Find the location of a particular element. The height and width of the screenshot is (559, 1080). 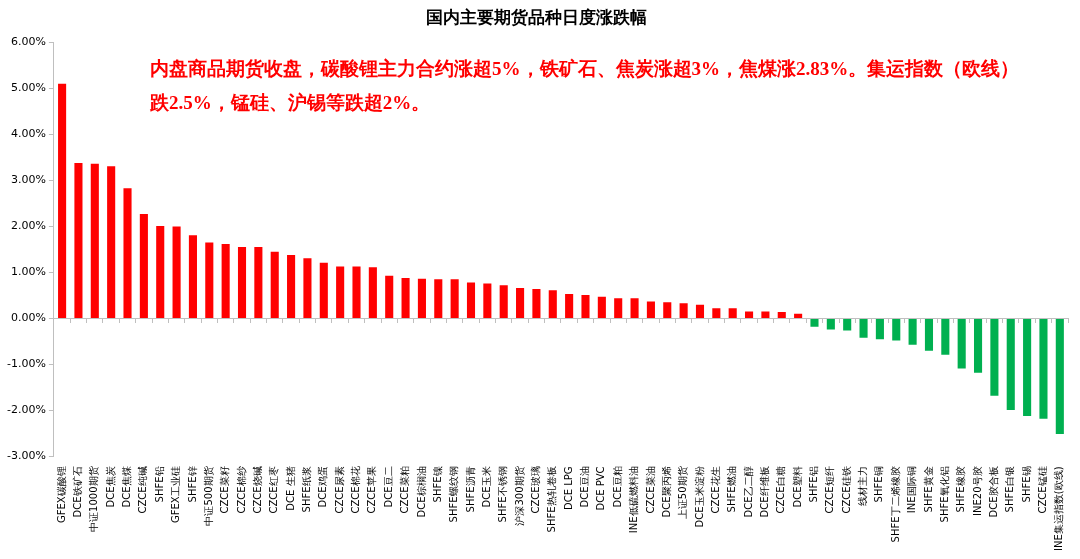

x-tick-label: GFEX工业硅 is located at coordinates (176, 495).